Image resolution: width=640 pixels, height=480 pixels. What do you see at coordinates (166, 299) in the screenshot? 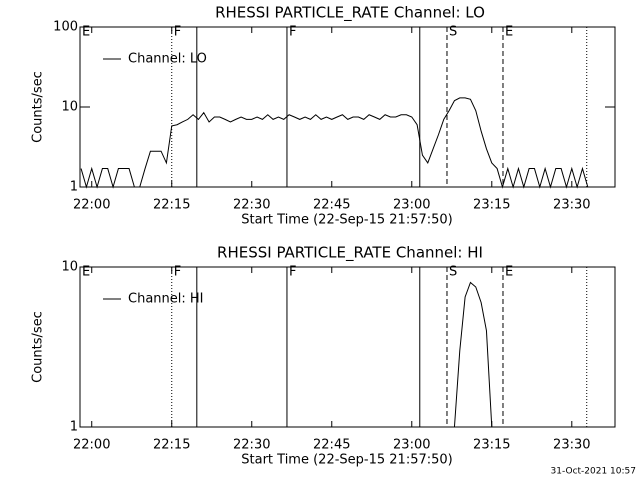
I see `legend-label: Channel: HI` at bounding box center [166, 299].